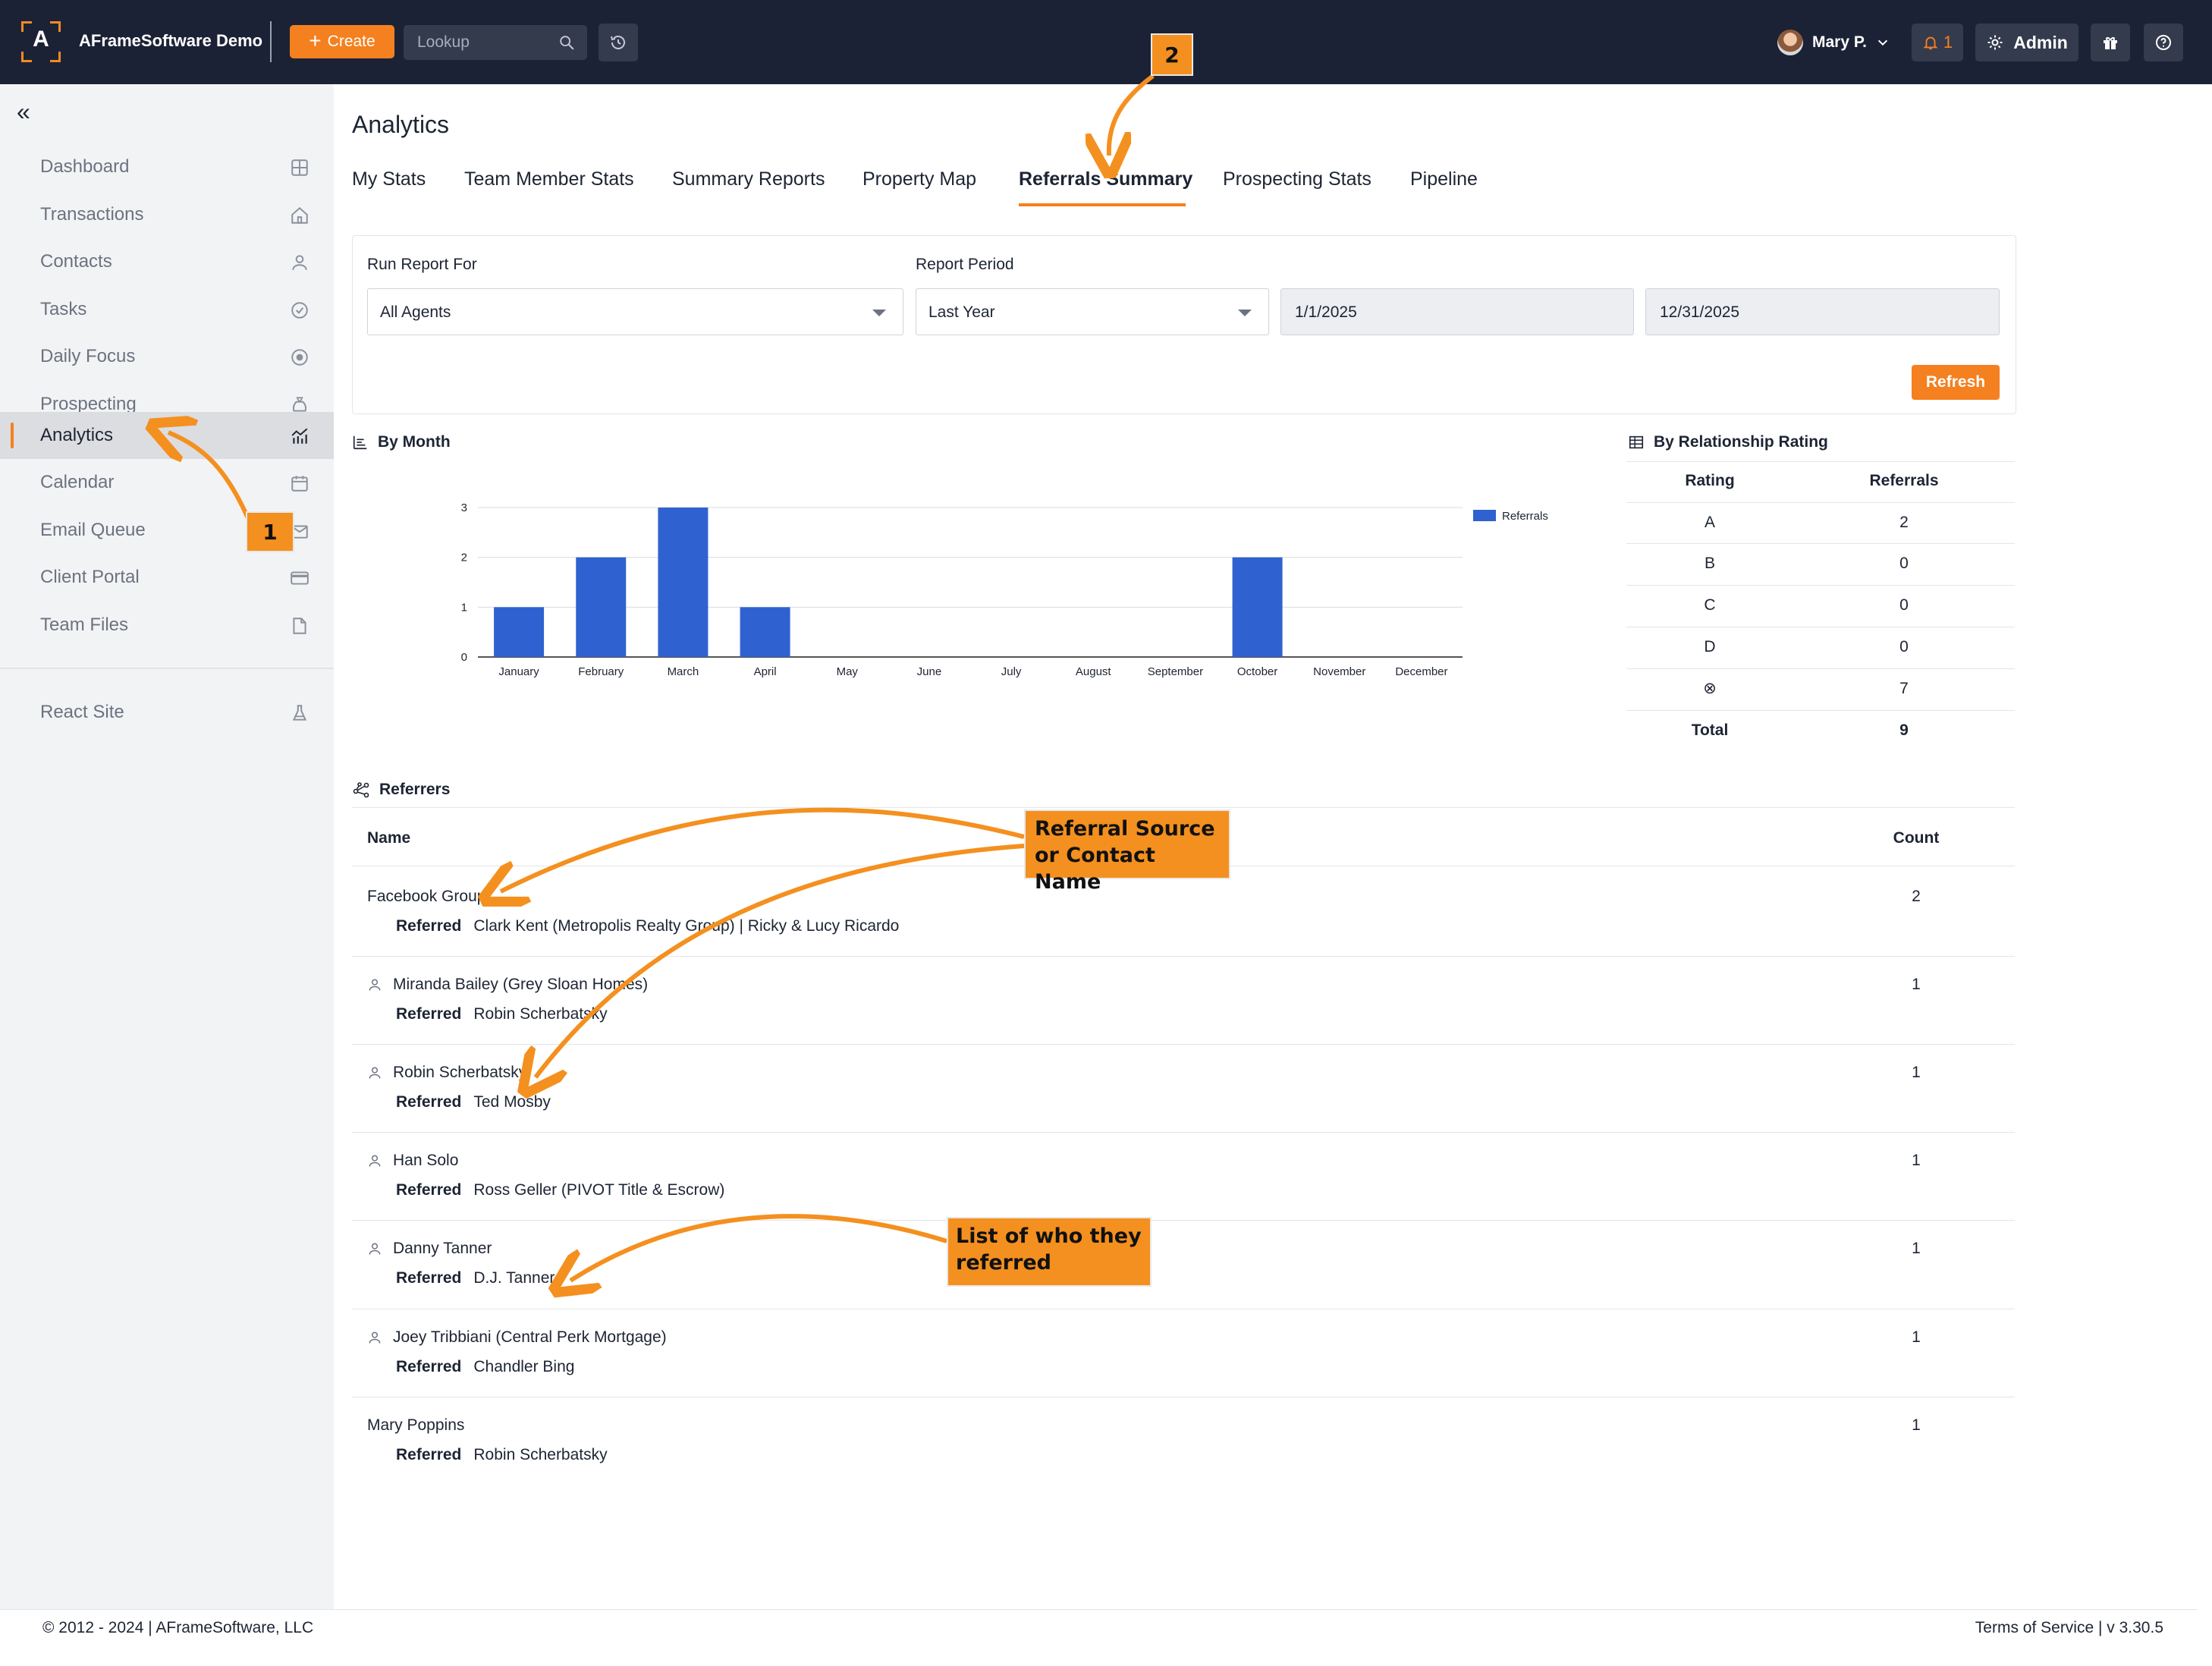 Image resolution: width=2212 pixels, height=1666 pixels. I want to click on total-value: 9, so click(1904, 730).